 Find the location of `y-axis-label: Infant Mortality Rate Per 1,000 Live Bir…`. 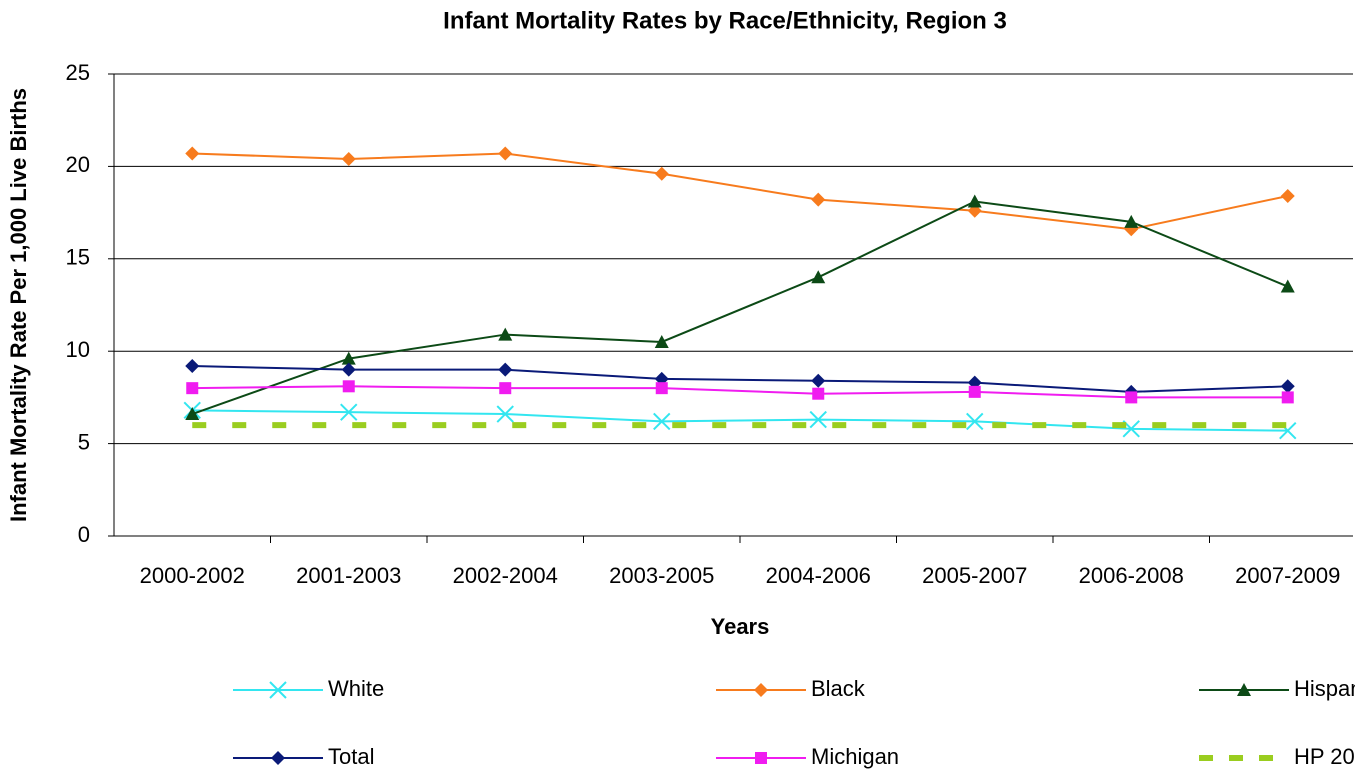

y-axis-label: Infant Mortality Rate Per 1,000 Live Bir… is located at coordinates (18, 305).